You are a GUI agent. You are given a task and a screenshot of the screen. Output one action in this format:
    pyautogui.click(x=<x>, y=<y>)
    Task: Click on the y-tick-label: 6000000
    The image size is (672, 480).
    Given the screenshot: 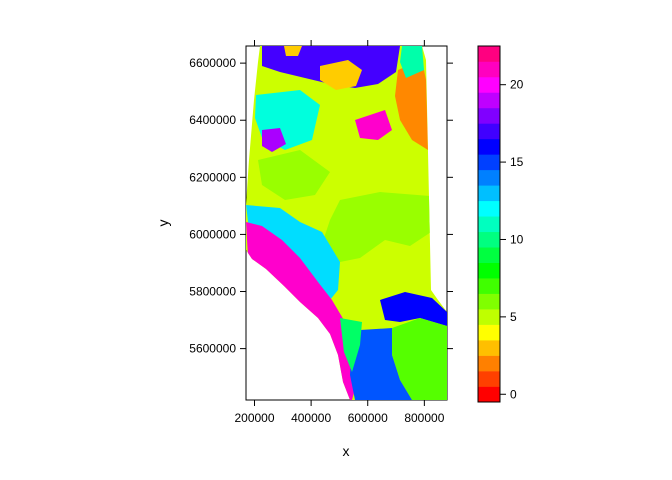 What is the action you would take?
    pyautogui.click(x=212, y=234)
    